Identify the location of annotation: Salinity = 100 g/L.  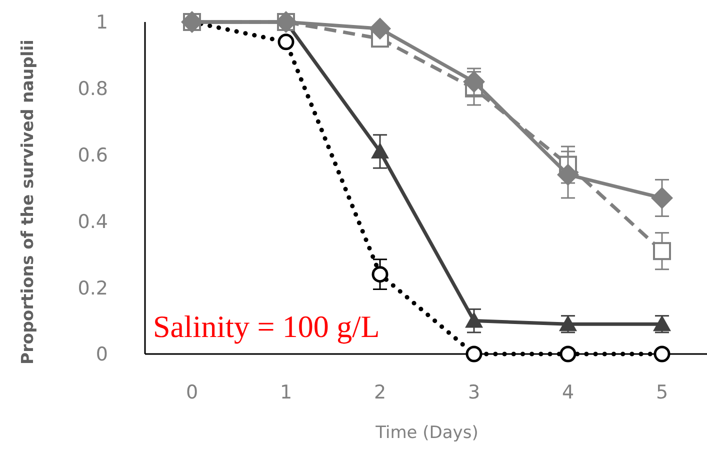
(266, 326).